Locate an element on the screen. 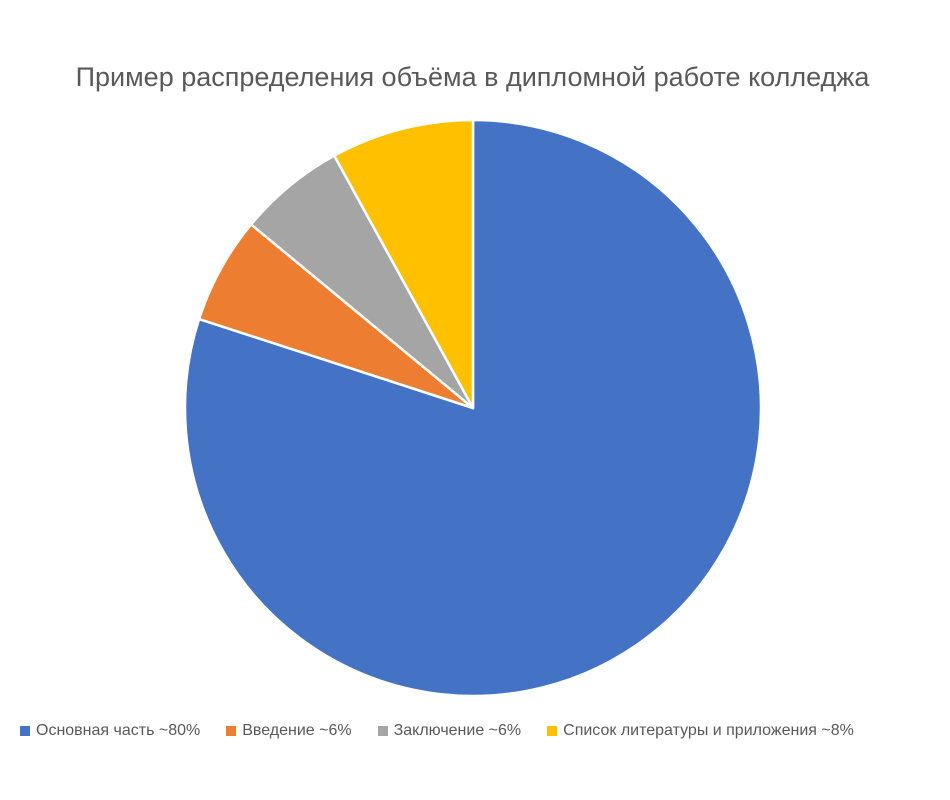 The image size is (950, 800). legend-label-conclusion: Заключение ~6% is located at coordinates (457, 730).